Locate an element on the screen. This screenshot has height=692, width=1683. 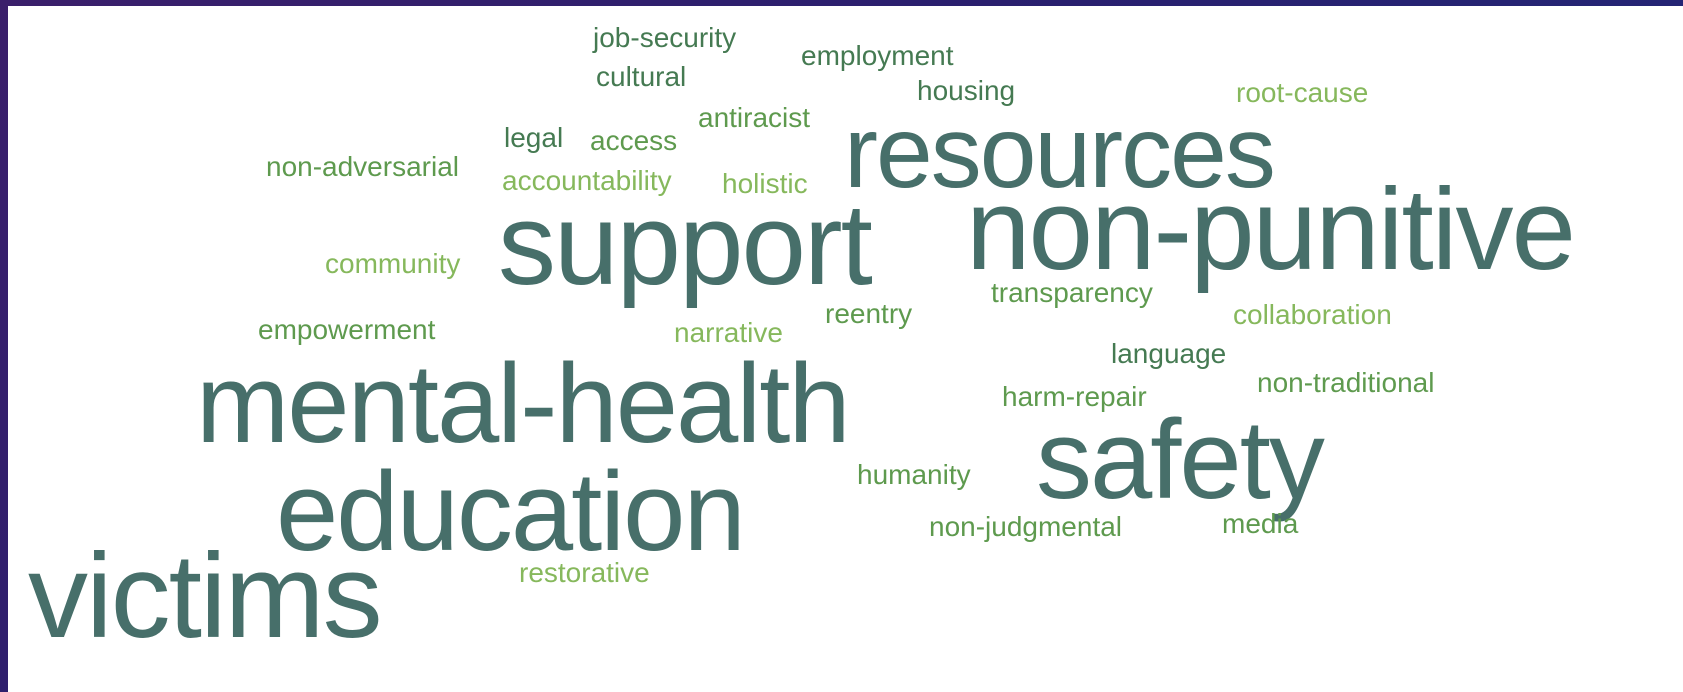
word-harm-repair: harm-repair is located at coordinates (1074, 397).